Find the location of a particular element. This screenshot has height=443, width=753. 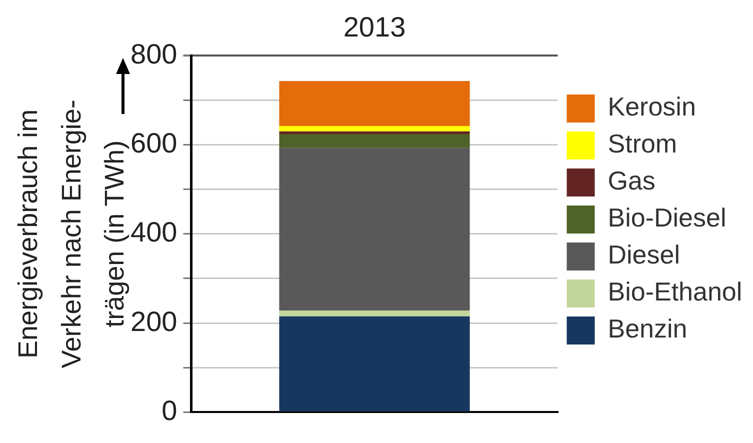

legend-label: Kerosin is located at coordinates (652, 107).